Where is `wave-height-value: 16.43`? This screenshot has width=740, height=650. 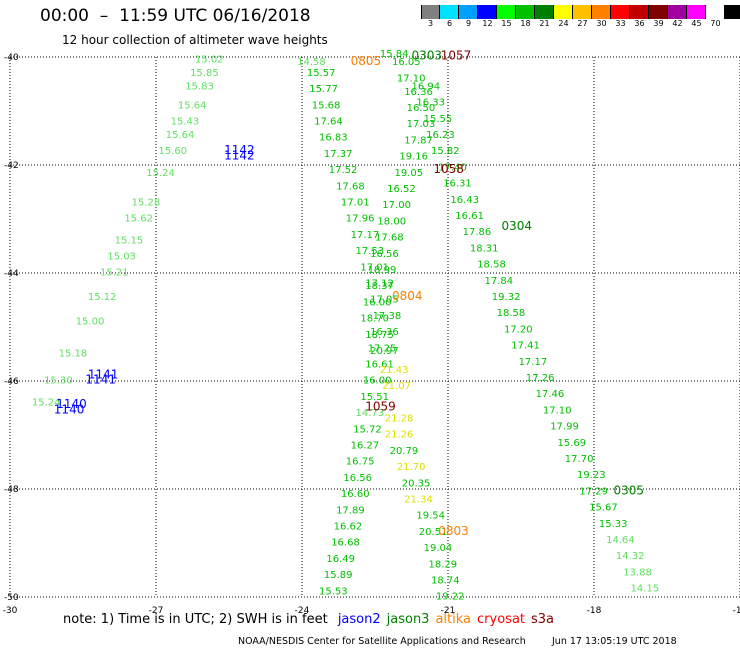 wave-height-value: 16.43 is located at coordinates (464, 200).